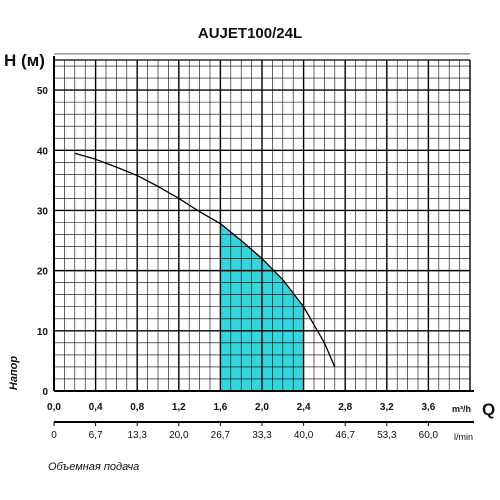 This screenshot has height=500, width=500. What do you see at coordinates (304, 435) in the screenshot?
I see `x2-tick-label: 40,0` at bounding box center [304, 435].